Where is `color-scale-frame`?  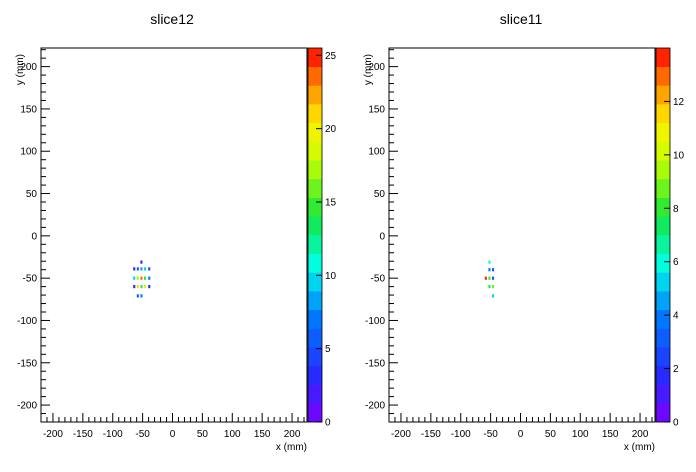
color-scale-frame is located at coordinates (663, 235).